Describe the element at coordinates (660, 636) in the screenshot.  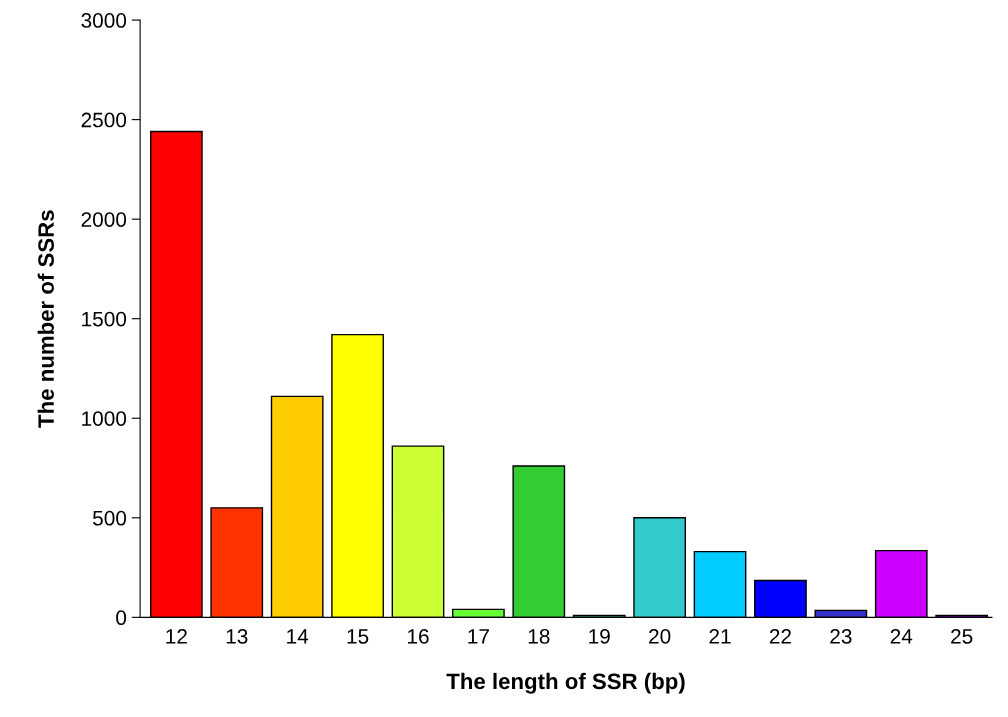
I see `x-tick-label: 20` at that location.